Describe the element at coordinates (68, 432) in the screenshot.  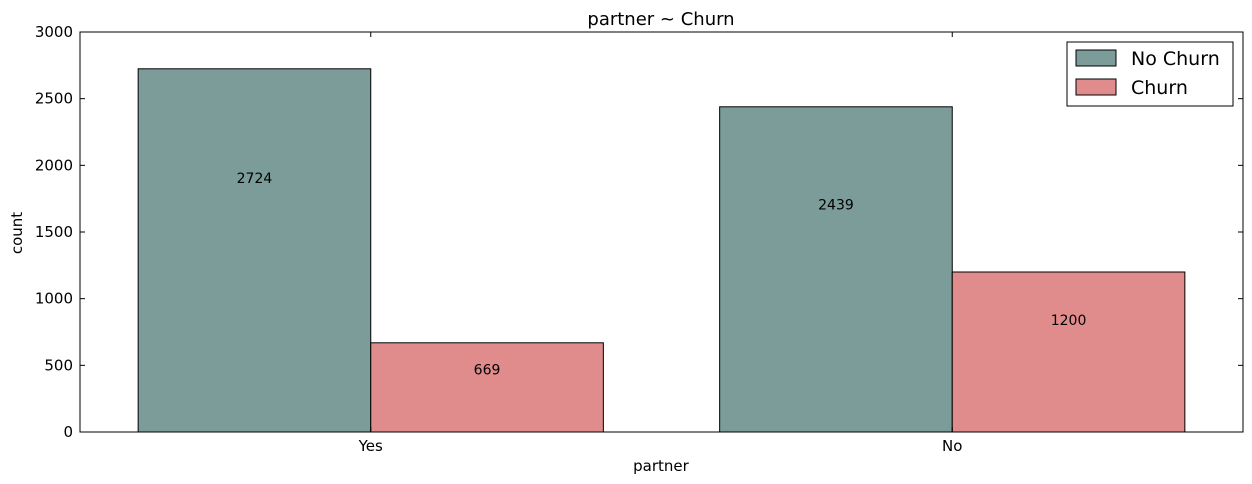
I see `y-tick-label: 0` at that location.